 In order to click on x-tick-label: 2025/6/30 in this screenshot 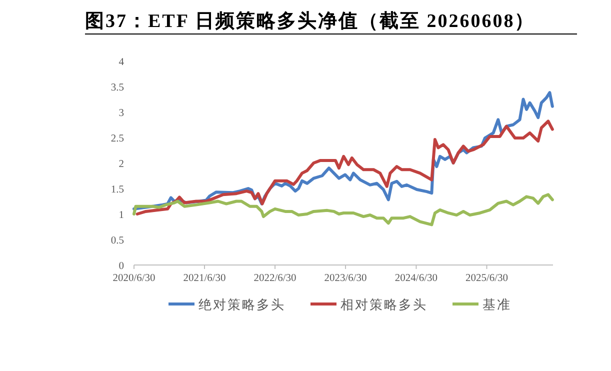, I will do `click(486, 278)`.